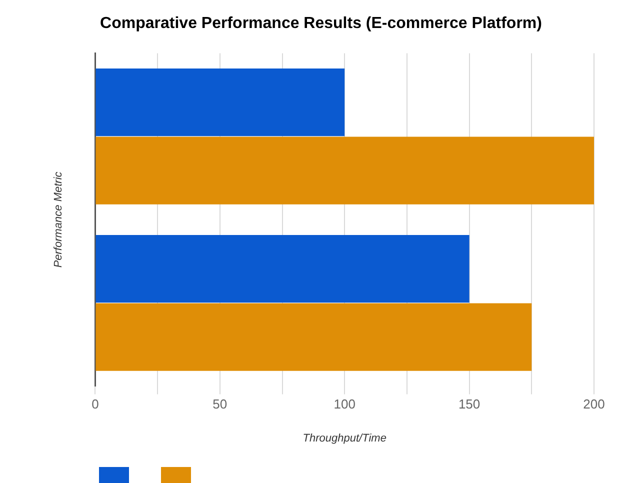 The width and height of the screenshot is (618, 483). Describe the element at coordinates (469, 404) in the screenshot. I see `x-tick-label: 150` at that location.